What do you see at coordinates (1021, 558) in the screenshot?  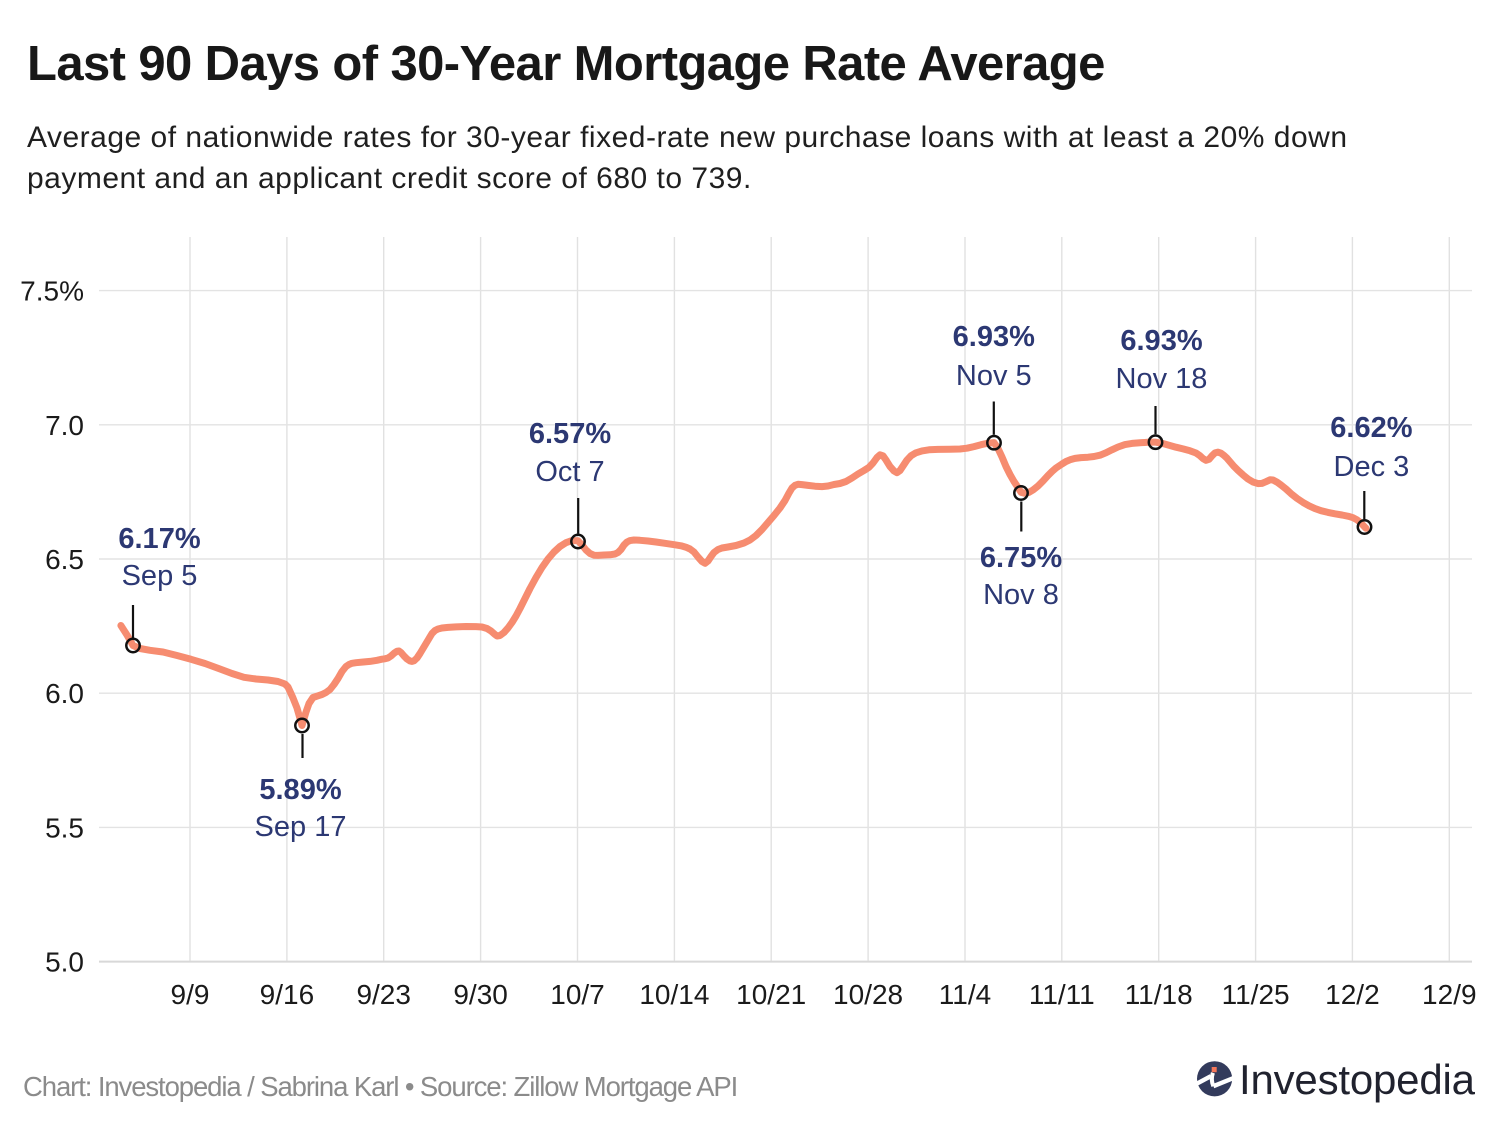 I see `svg-text: 6.75%` at bounding box center [1021, 558].